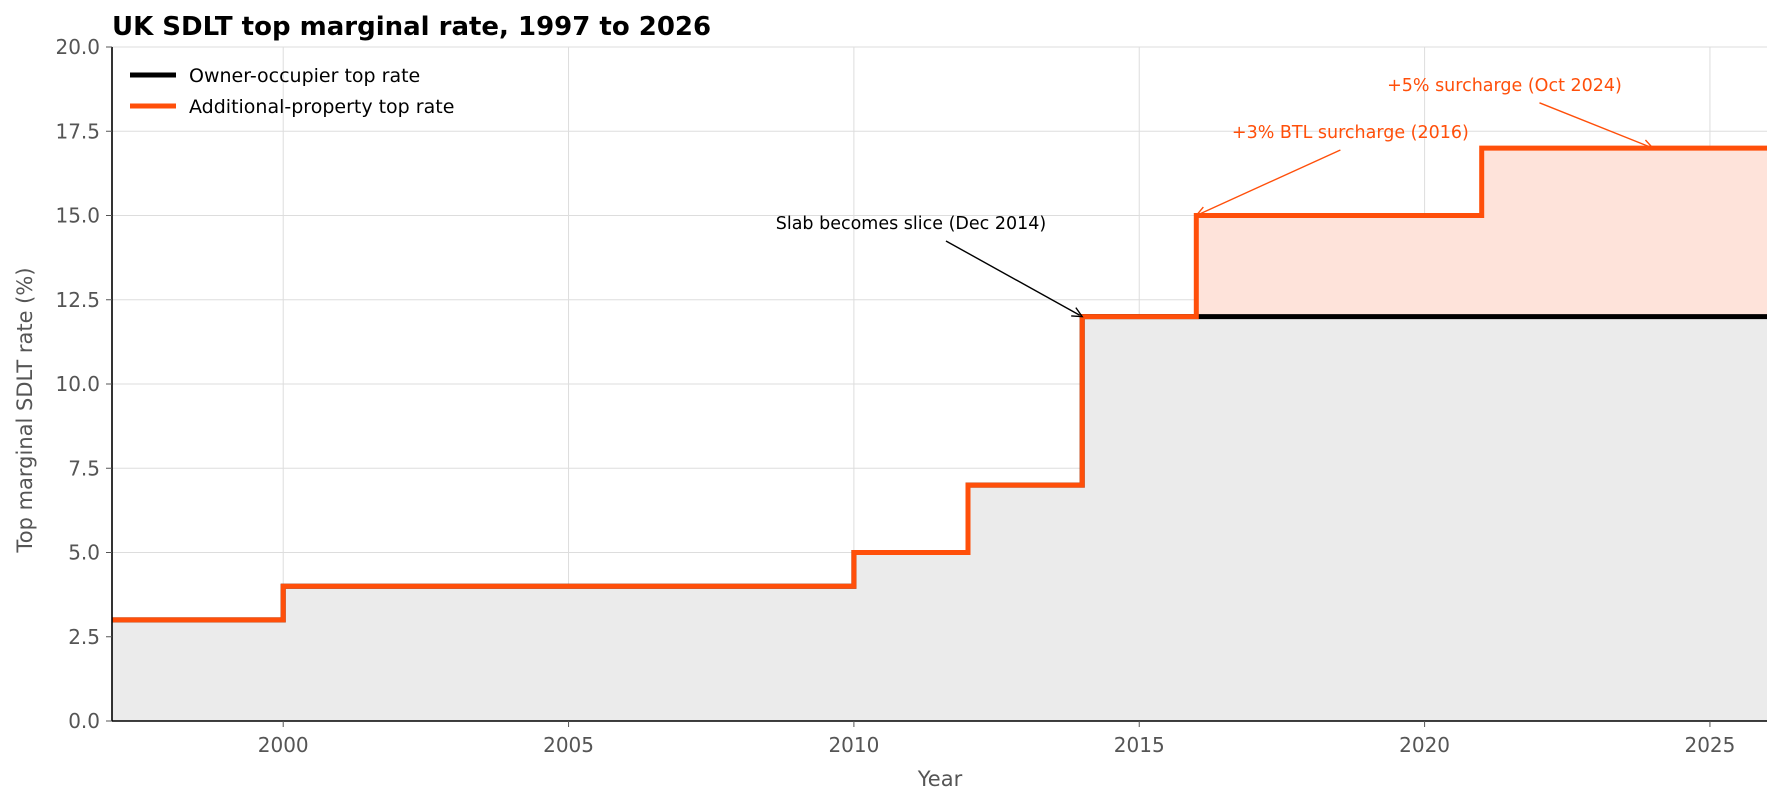 Image resolution: width=1781 pixels, height=805 pixels. What do you see at coordinates (84, 553) in the screenshot?
I see `y-tick-label: 5.0` at bounding box center [84, 553].